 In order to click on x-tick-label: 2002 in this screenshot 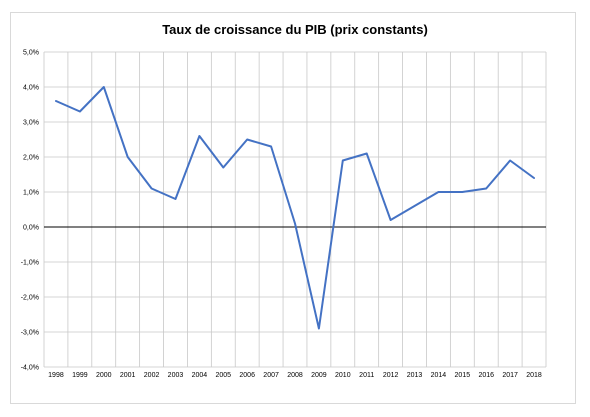, I will do `click(152, 375)`.